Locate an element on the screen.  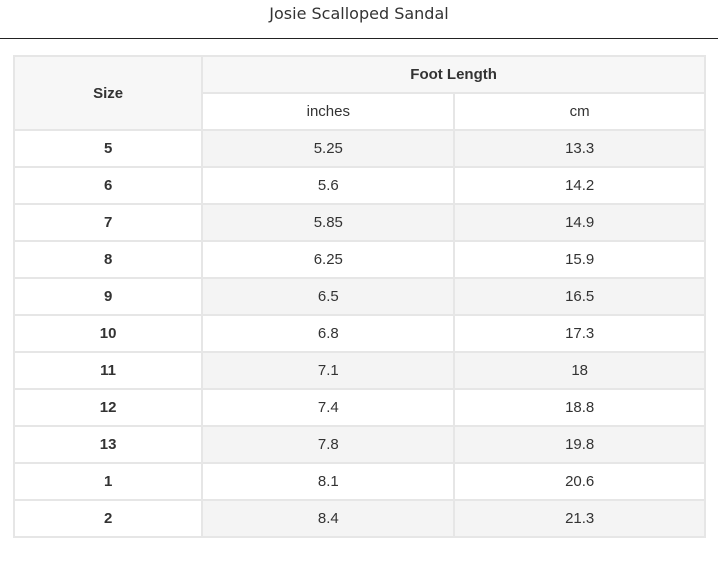
table-row: 2 8.4 21.3 is located at coordinates (359, 518).